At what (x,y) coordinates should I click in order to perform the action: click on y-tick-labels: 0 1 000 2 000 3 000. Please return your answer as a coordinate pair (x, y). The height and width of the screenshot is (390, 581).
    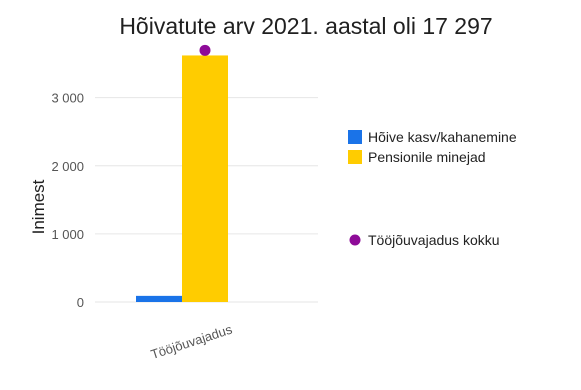
    Looking at the image, I should click on (67, 200).